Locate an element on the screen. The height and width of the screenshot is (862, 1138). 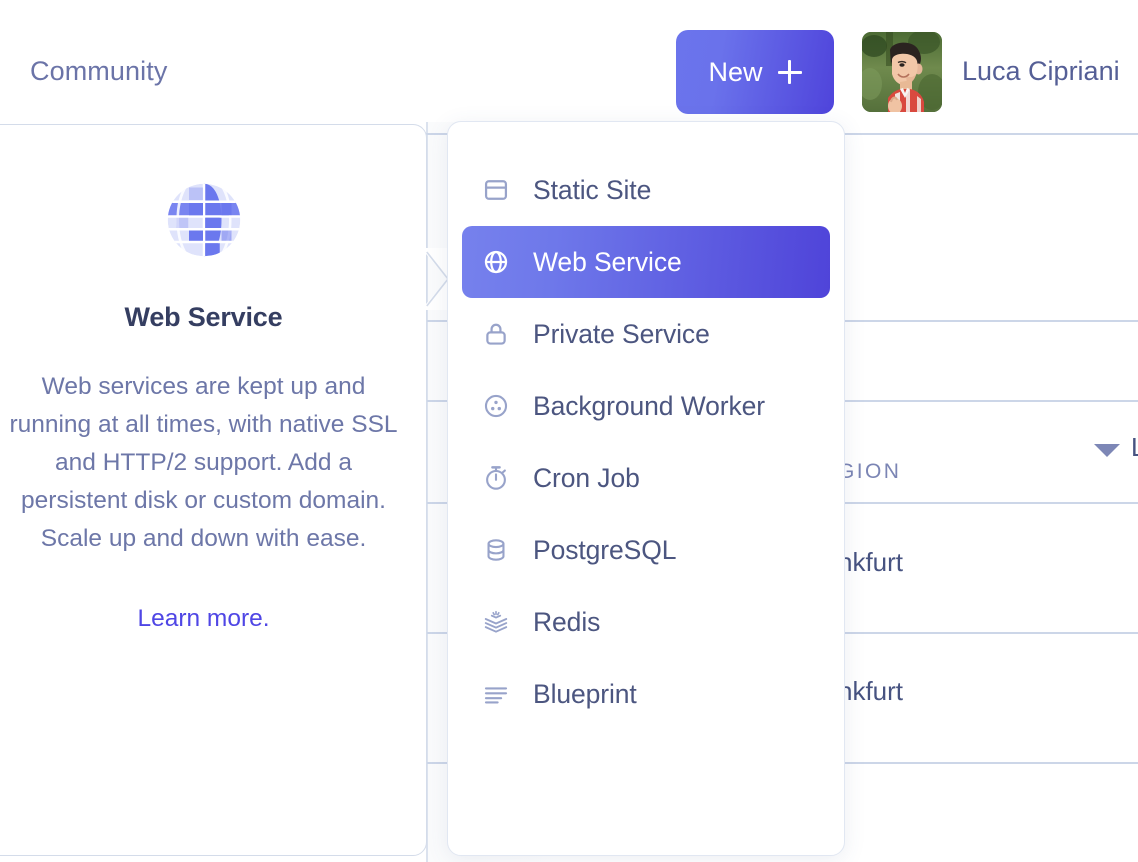
lines-icon is located at coordinates (496, 694).